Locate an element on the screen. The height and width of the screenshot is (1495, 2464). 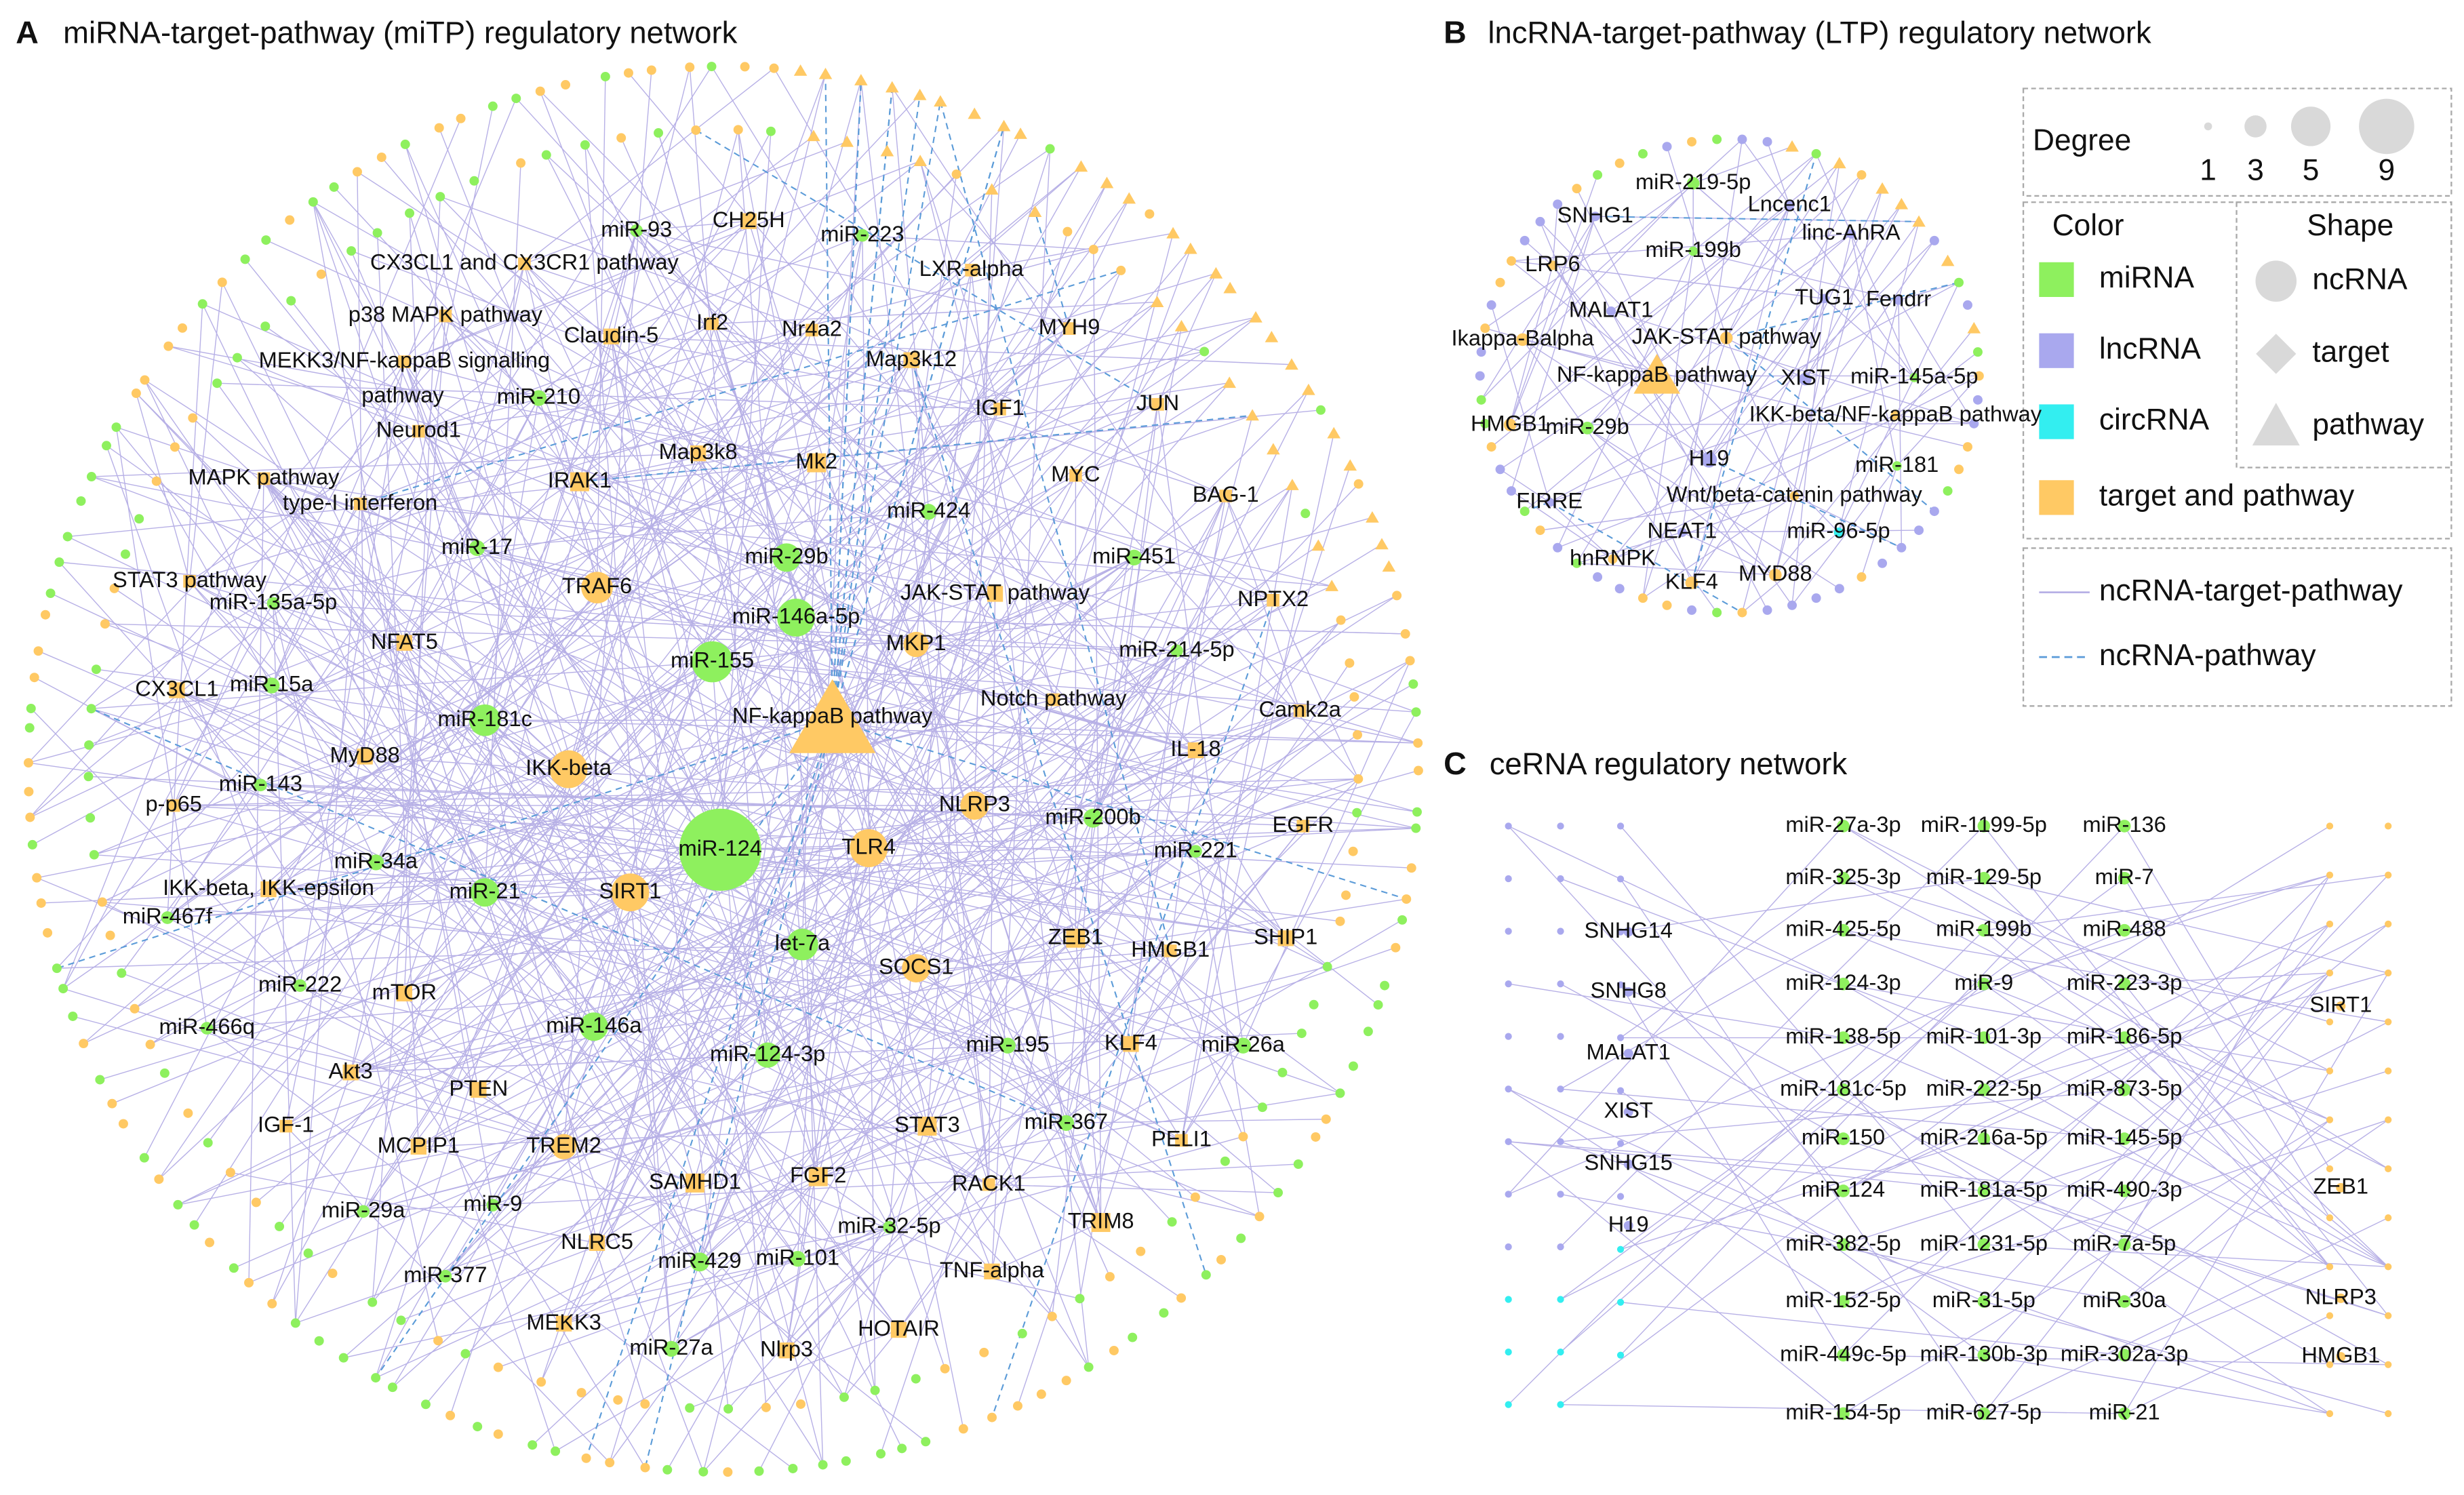
label: TRIM8 is located at coordinates (1101, 1220).